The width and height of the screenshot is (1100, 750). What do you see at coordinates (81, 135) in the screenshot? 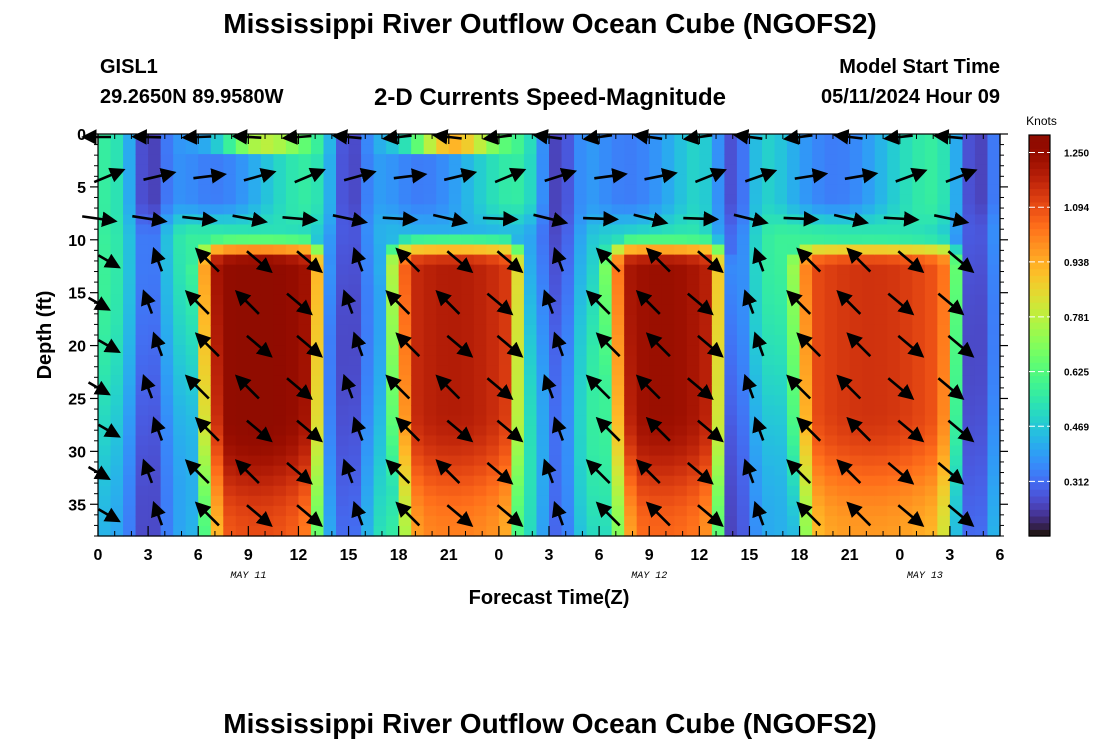
I see `y-tick-label: 0` at bounding box center [81, 135].